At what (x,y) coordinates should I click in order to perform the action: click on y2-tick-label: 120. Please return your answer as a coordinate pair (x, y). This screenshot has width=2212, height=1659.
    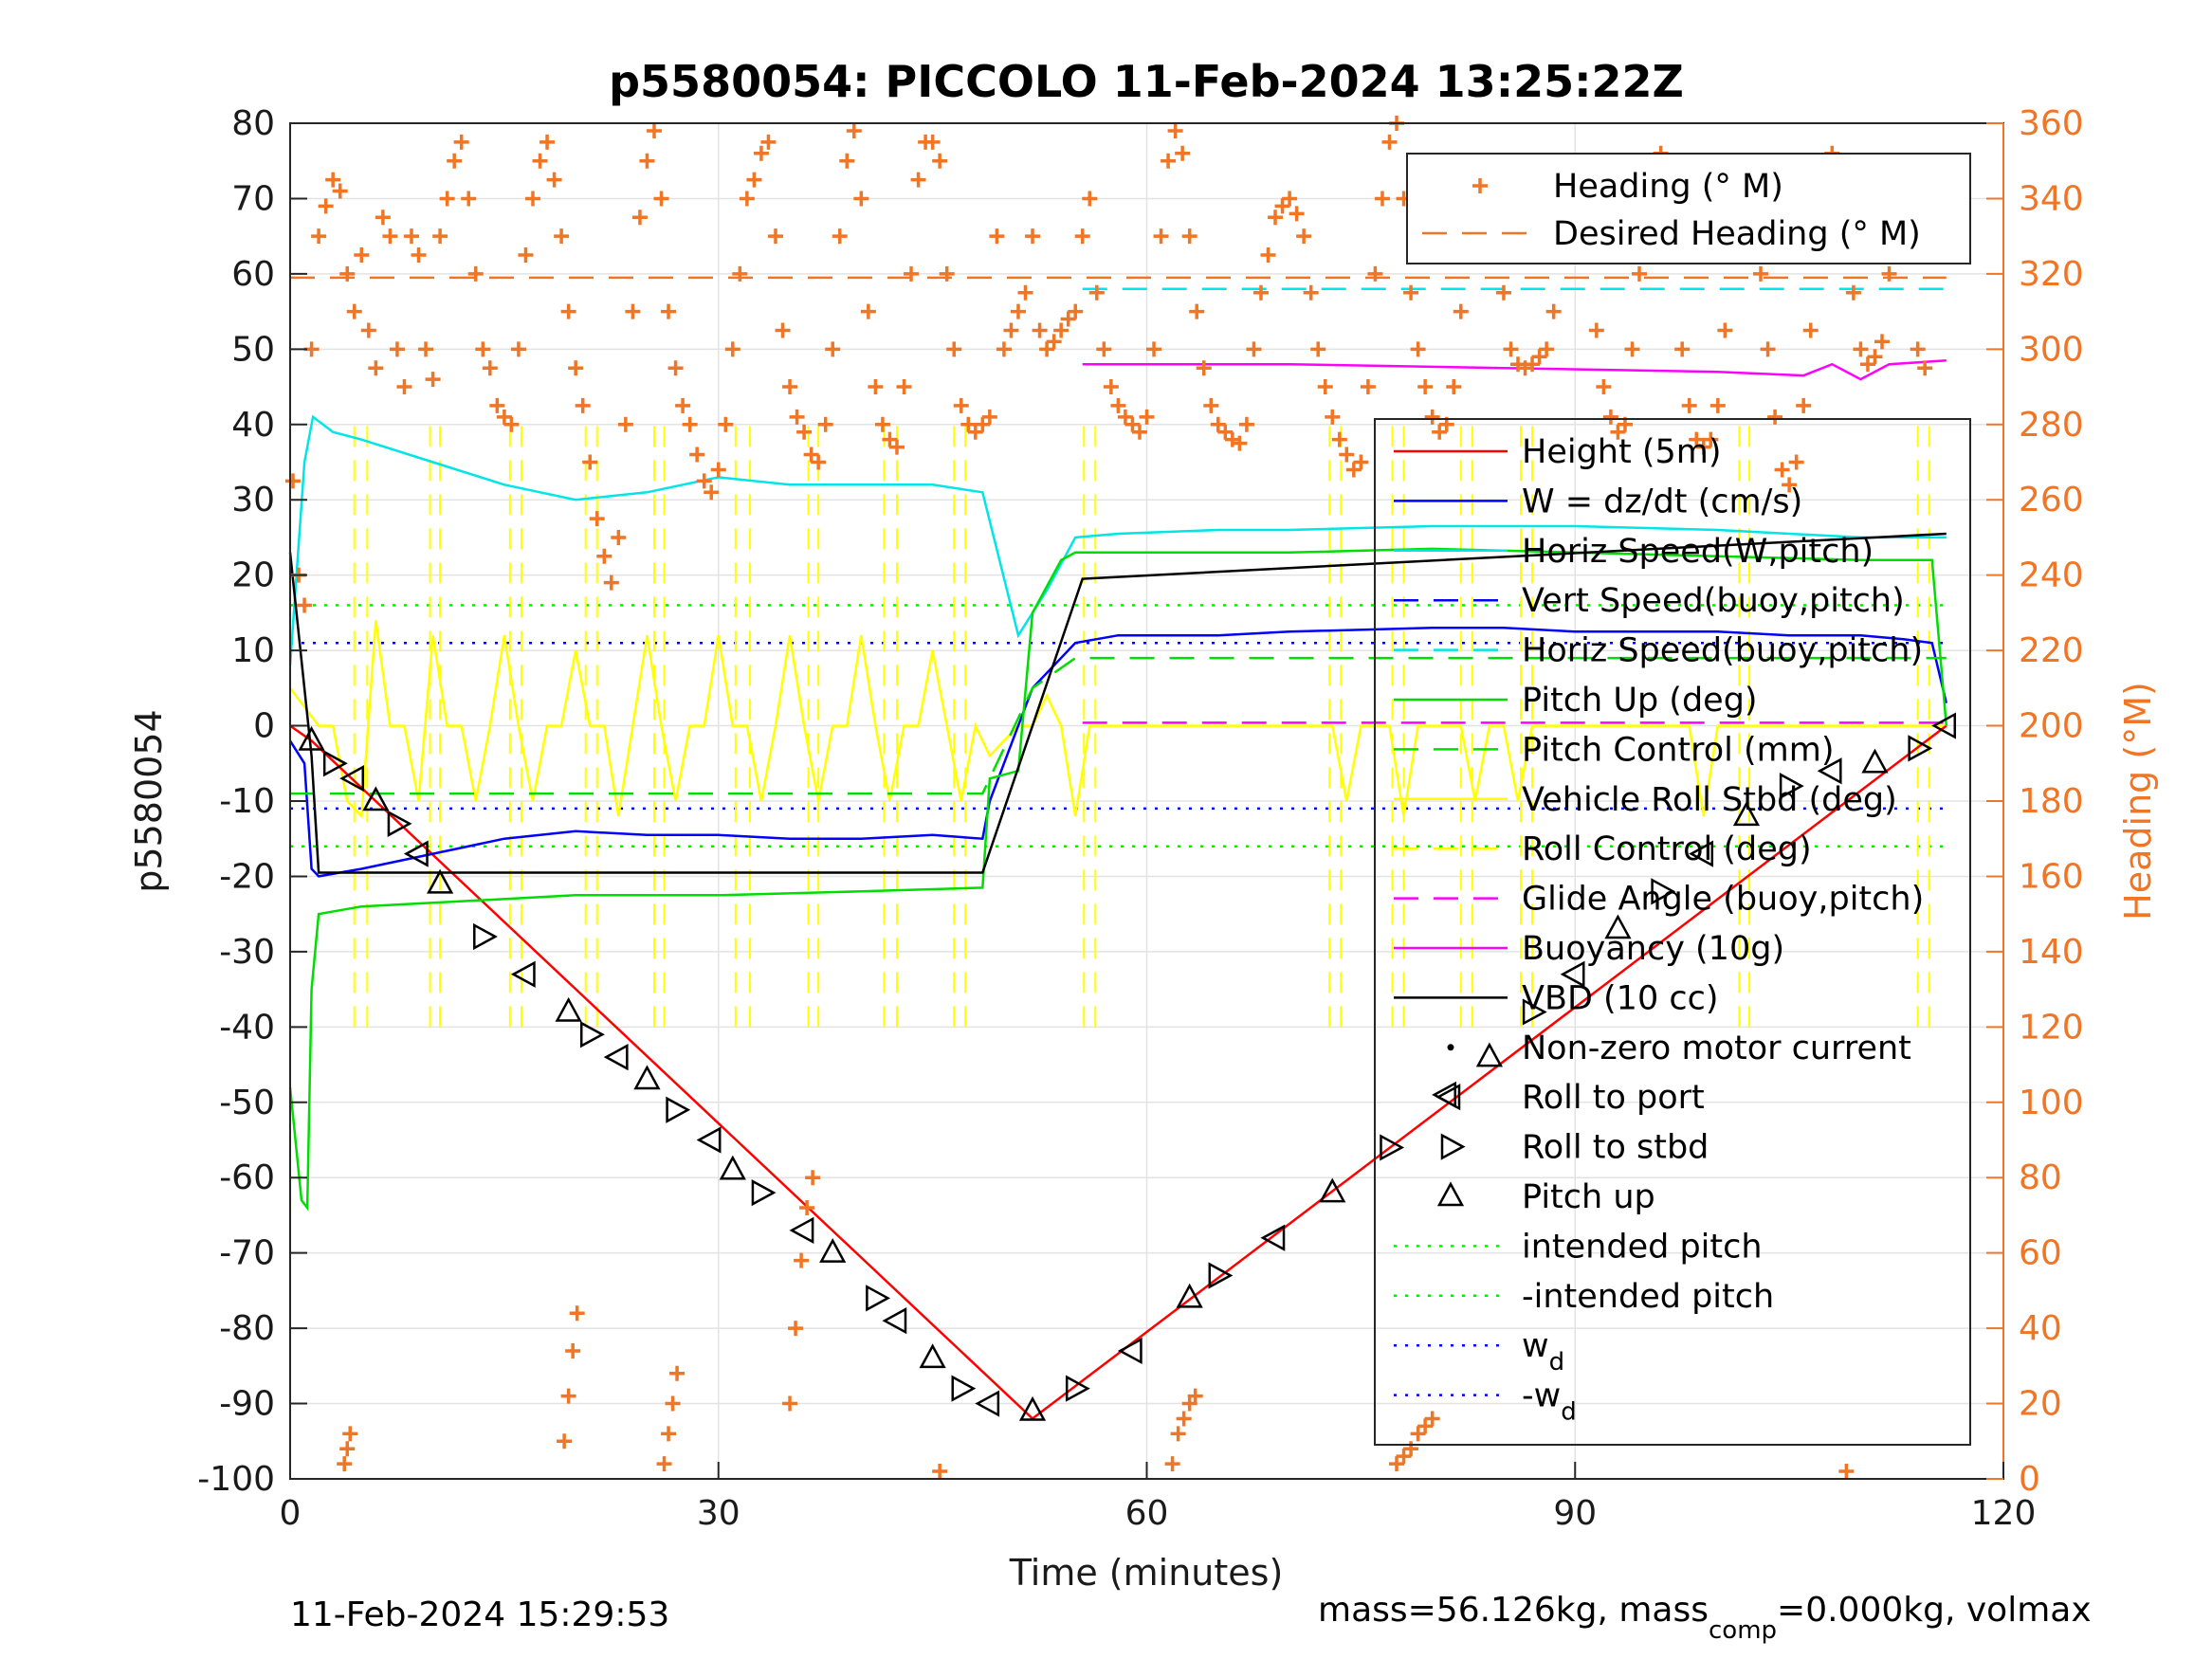
    Looking at the image, I should click on (2051, 1027).